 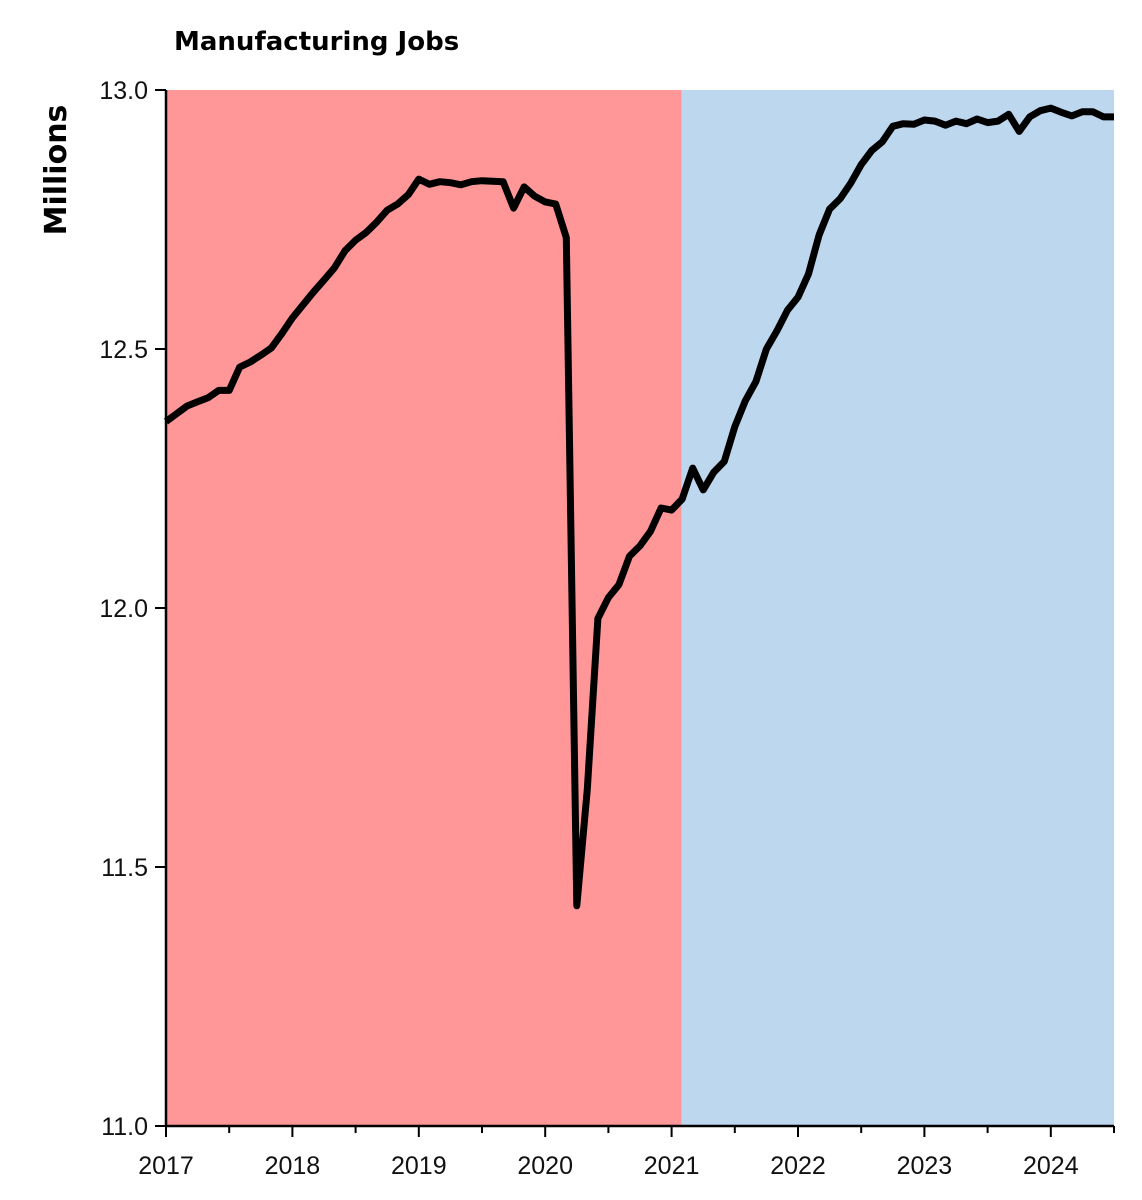 What do you see at coordinates (123, 91) in the screenshot?
I see `y-tick-label: 13.0` at bounding box center [123, 91].